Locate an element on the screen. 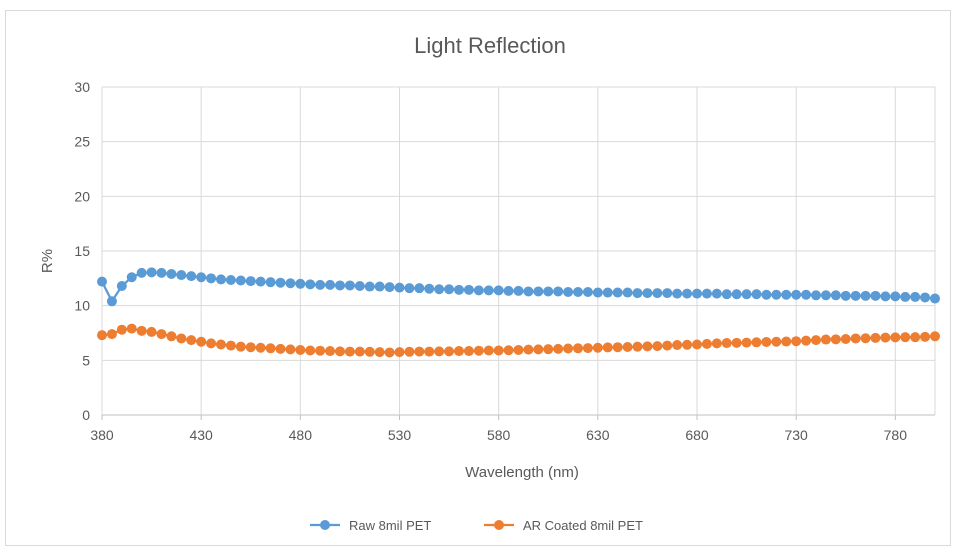 This screenshot has height=550, width=958. y-tick-label: 25 is located at coordinates (82, 142).